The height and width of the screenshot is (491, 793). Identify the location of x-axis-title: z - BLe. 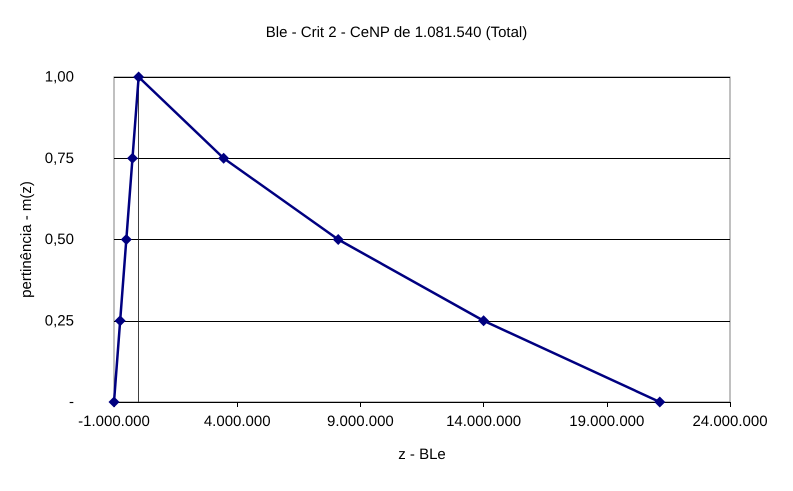
(422, 454).